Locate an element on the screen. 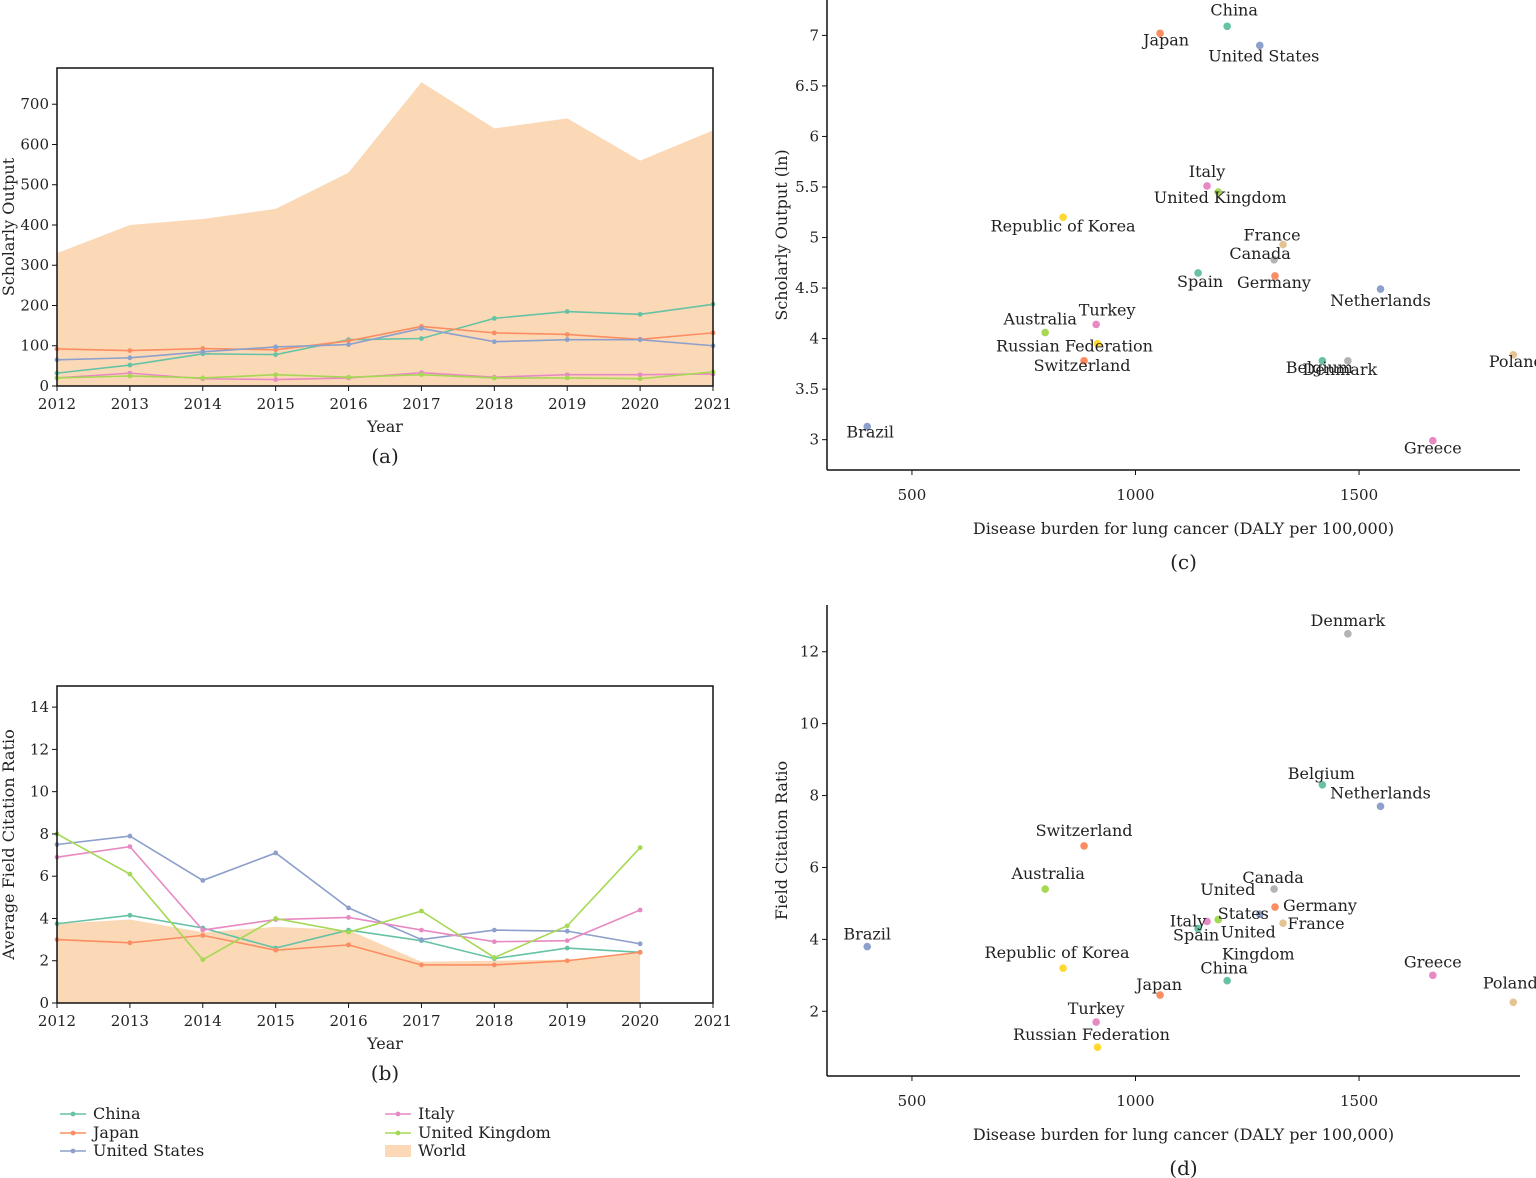 The image size is (1536, 1178). point-netherlands is located at coordinates (1380, 289).